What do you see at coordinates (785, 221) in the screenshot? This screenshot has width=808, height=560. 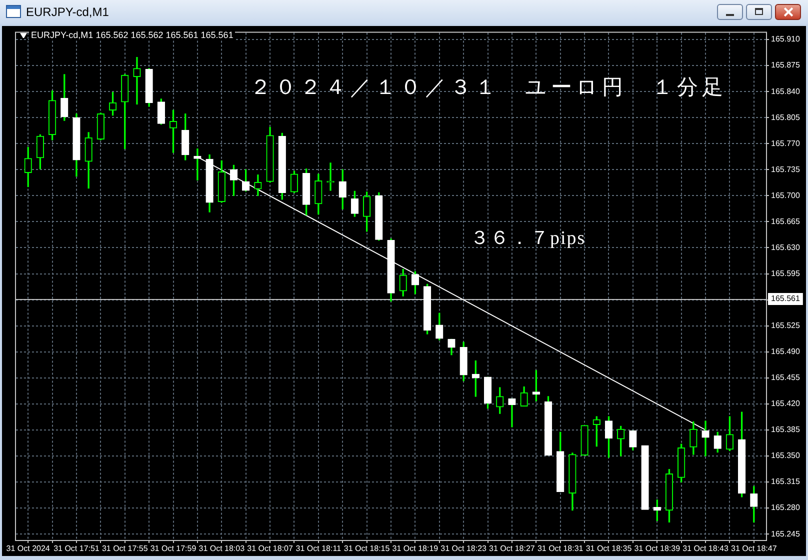 I see `y-tick-label: 165.665` at bounding box center [785, 221].